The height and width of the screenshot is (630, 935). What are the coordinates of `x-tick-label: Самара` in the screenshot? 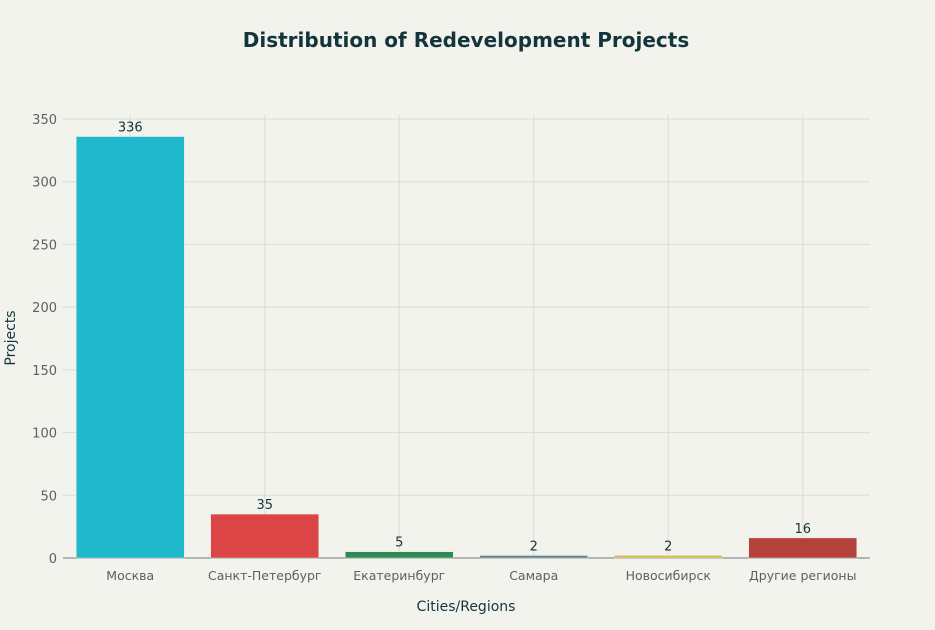 It's located at (533, 575).